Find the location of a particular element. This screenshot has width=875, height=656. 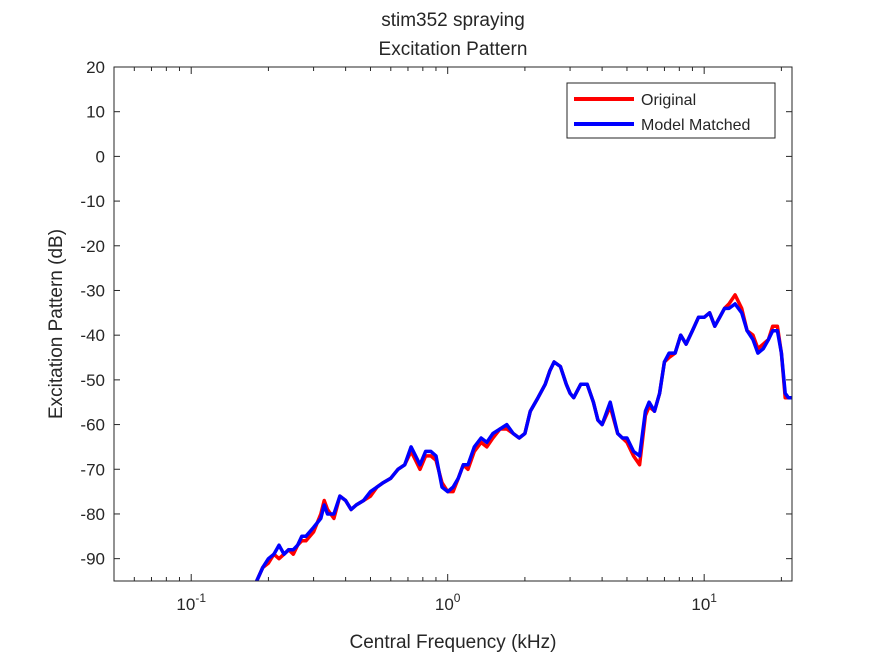

y-tick-label: -30 is located at coordinates (92, 290).